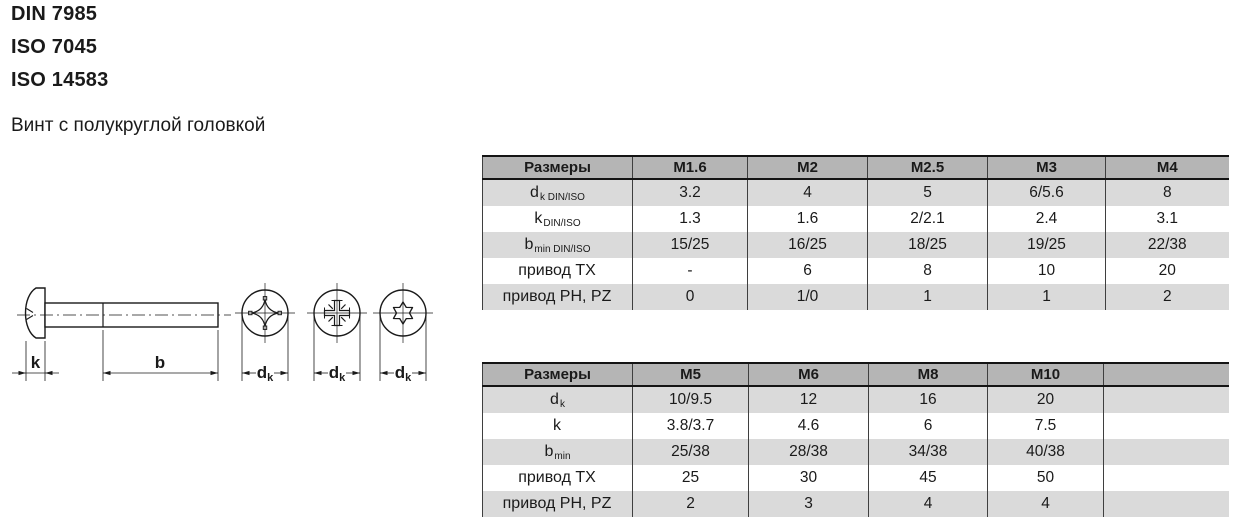 The height and width of the screenshot is (527, 1234). What do you see at coordinates (808, 426) in the screenshot?
I see `table-cell: 4.6` at bounding box center [808, 426].